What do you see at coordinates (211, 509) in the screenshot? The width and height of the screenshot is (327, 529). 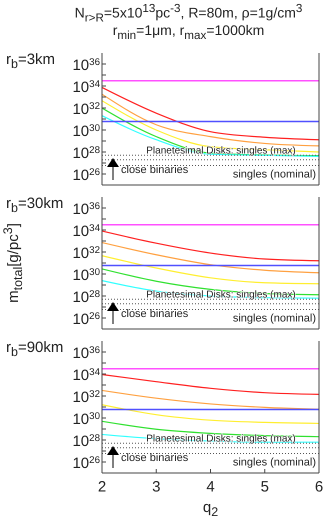 I see `x-axis-title: q$_{2}$` at bounding box center [211, 509].